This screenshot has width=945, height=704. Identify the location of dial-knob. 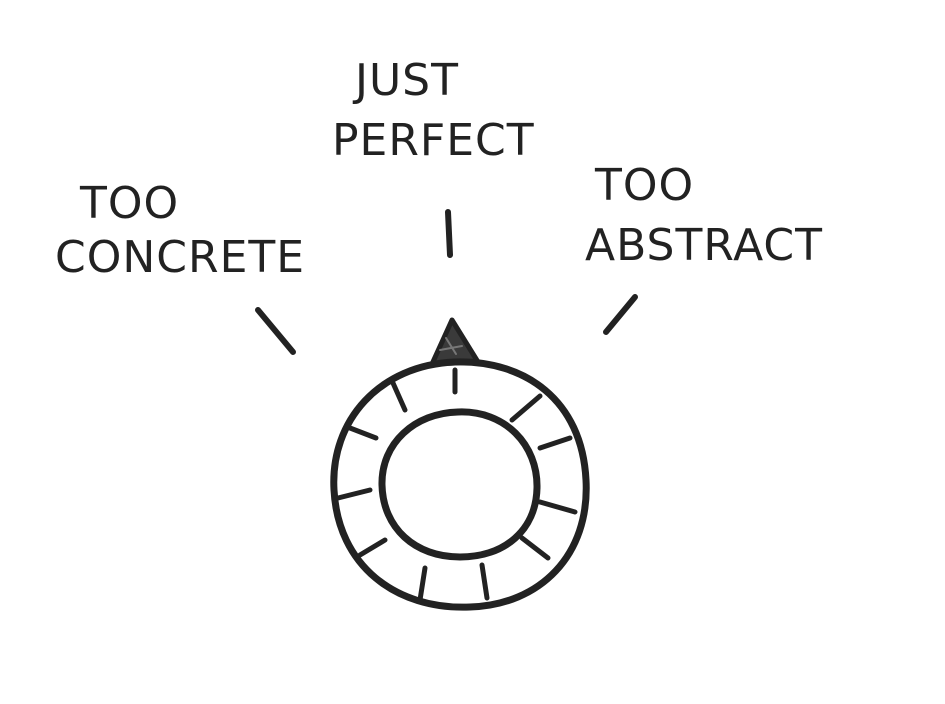
(460, 464).